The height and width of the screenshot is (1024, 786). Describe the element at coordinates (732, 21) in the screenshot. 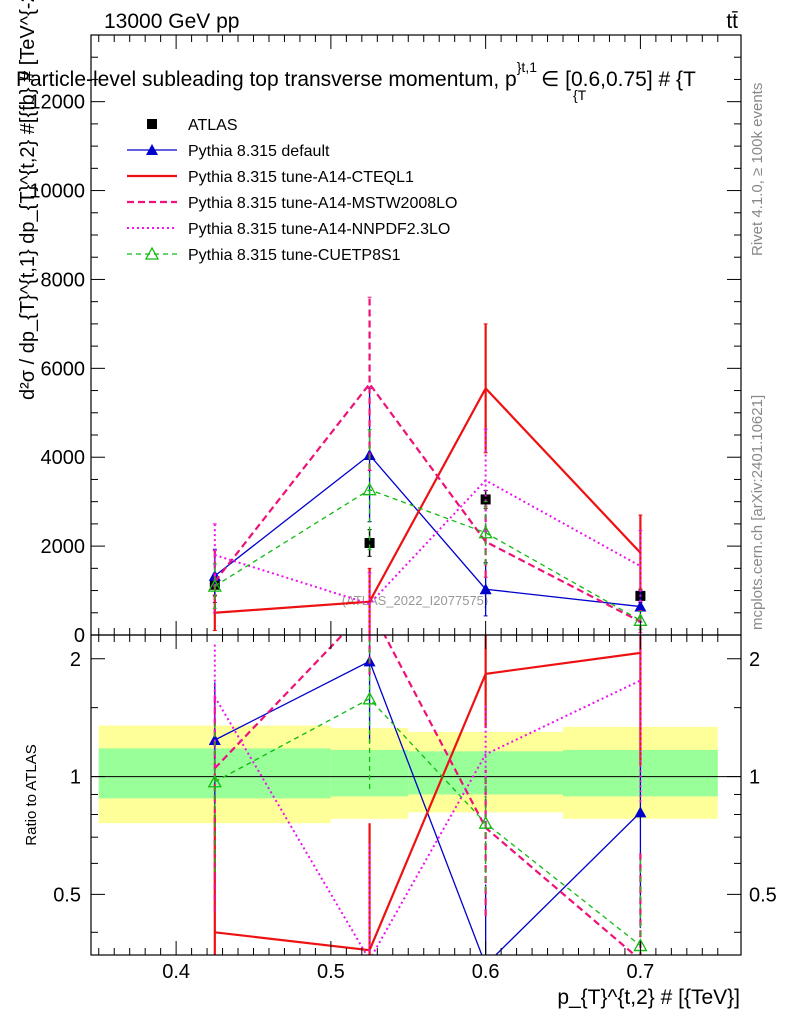

I see `process-label: tt̄` at that location.